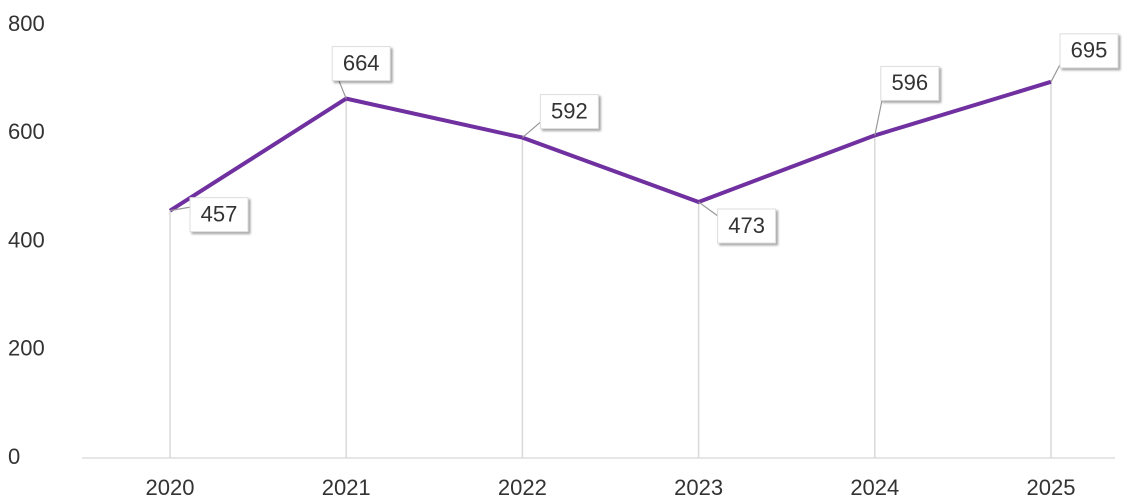 The image size is (1128, 499). What do you see at coordinates (1051, 487) in the screenshot?
I see `x-tick-label: 2025` at bounding box center [1051, 487].